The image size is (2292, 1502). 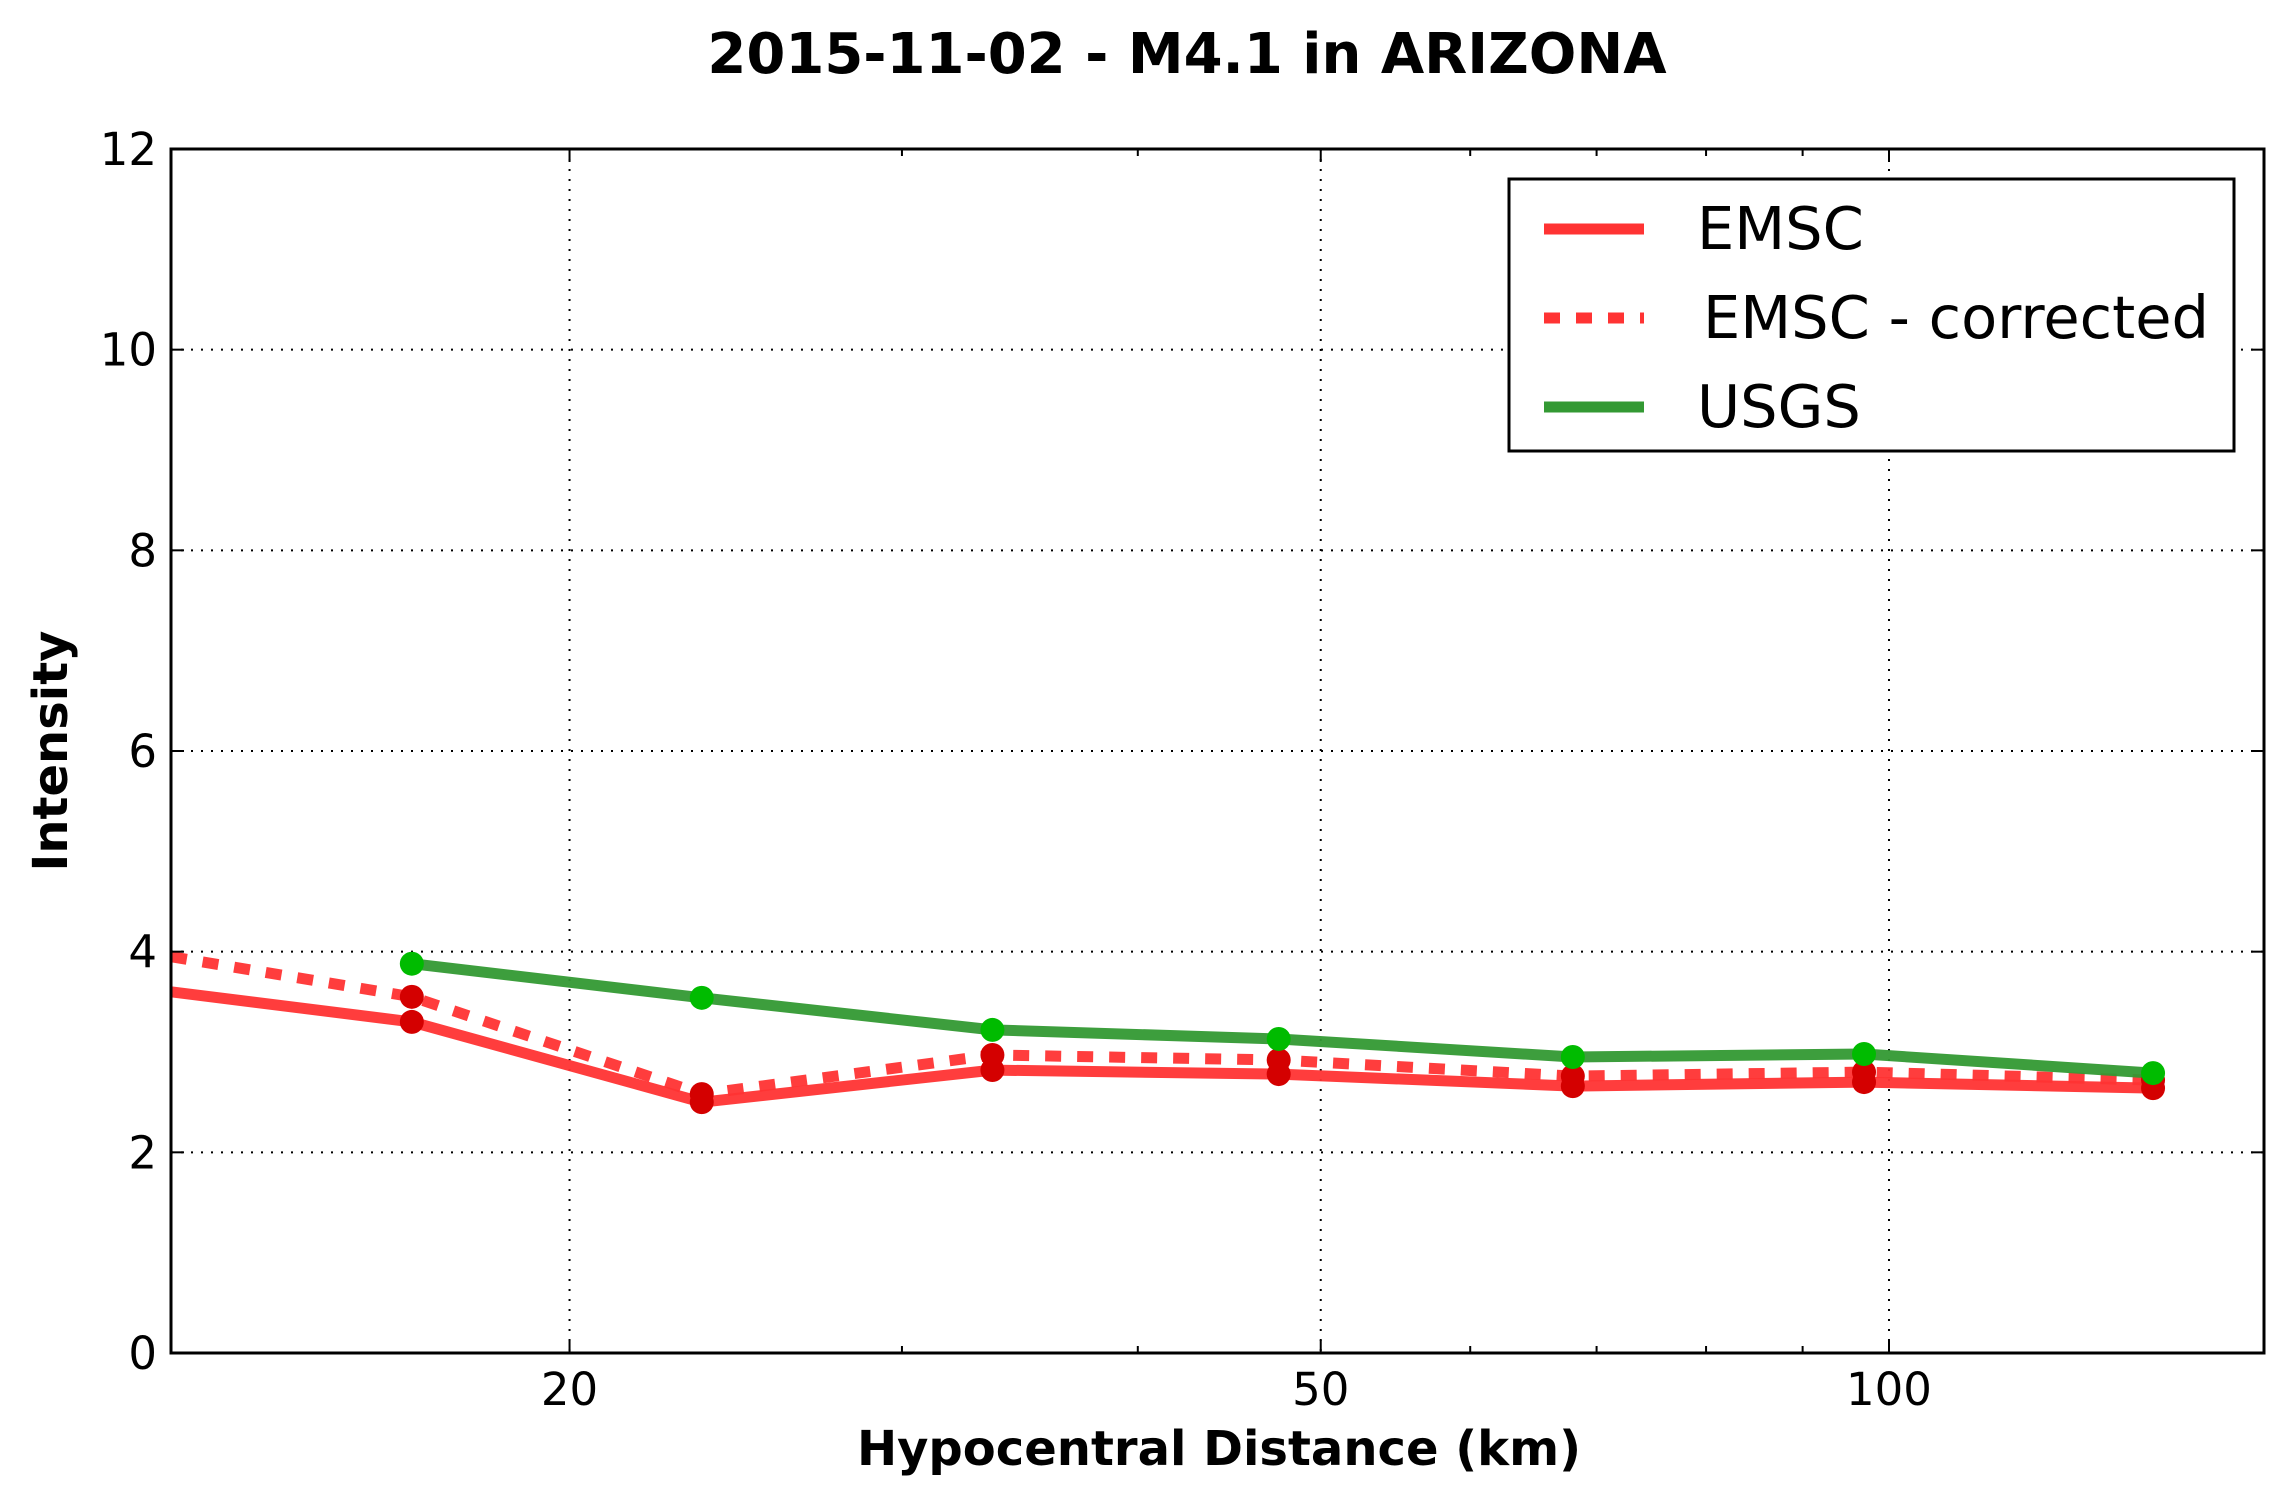 What do you see at coordinates (142, 550) in the screenshot?
I see `y-tick-label: 8` at bounding box center [142, 550].